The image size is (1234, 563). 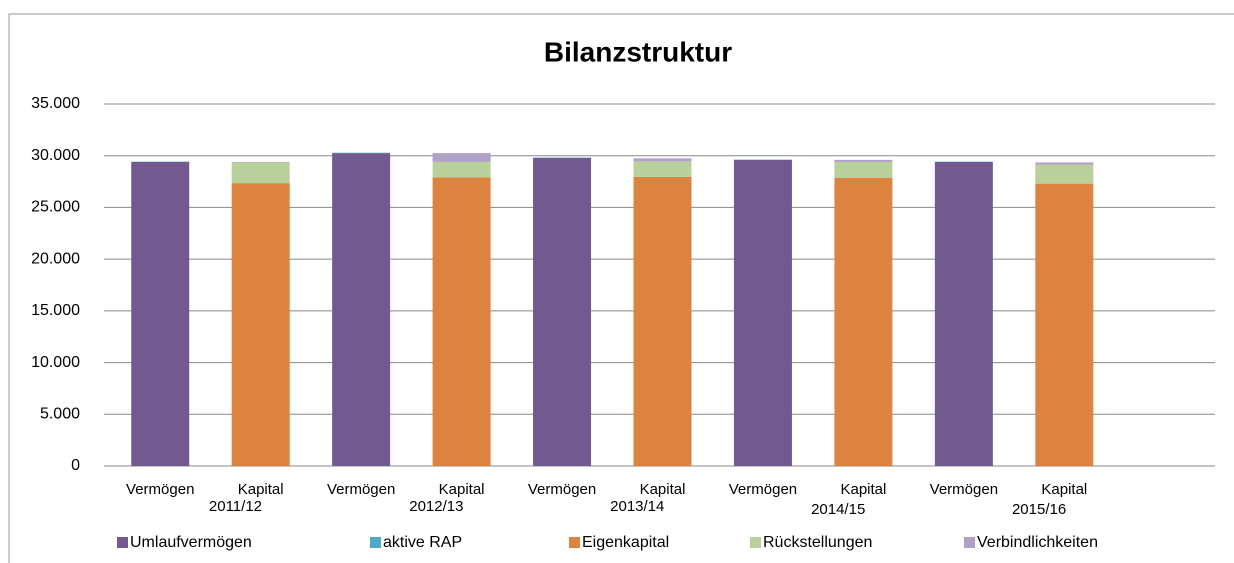 What do you see at coordinates (637, 506) in the screenshot?
I see `group-label: 2013/14` at bounding box center [637, 506].